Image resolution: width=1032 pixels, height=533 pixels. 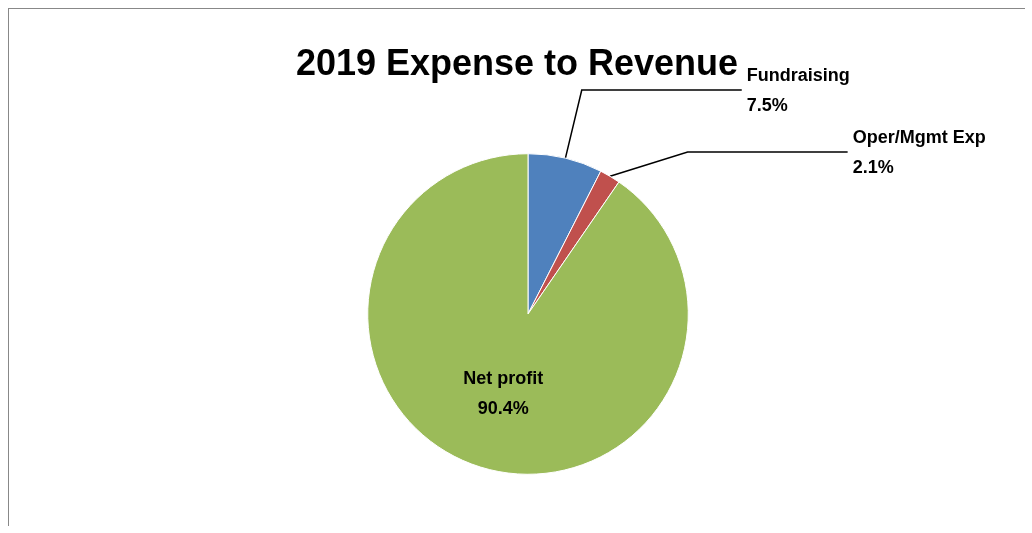 What do you see at coordinates (798, 75) in the screenshot?
I see `slice-label: Fundraising` at bounding box center [798, 75].